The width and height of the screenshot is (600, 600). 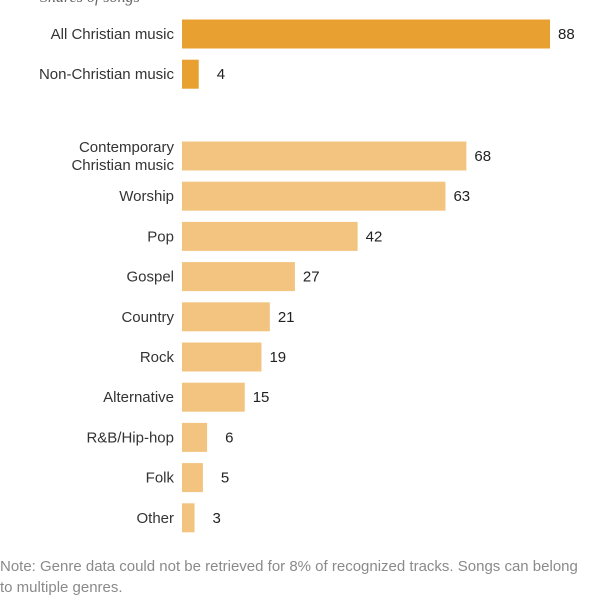 I want to click on value-label-non-christian-music: 4, so click(x=221, y=74).